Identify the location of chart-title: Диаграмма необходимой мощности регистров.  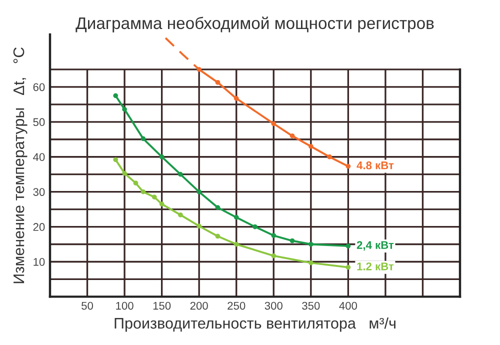
(255, 24).